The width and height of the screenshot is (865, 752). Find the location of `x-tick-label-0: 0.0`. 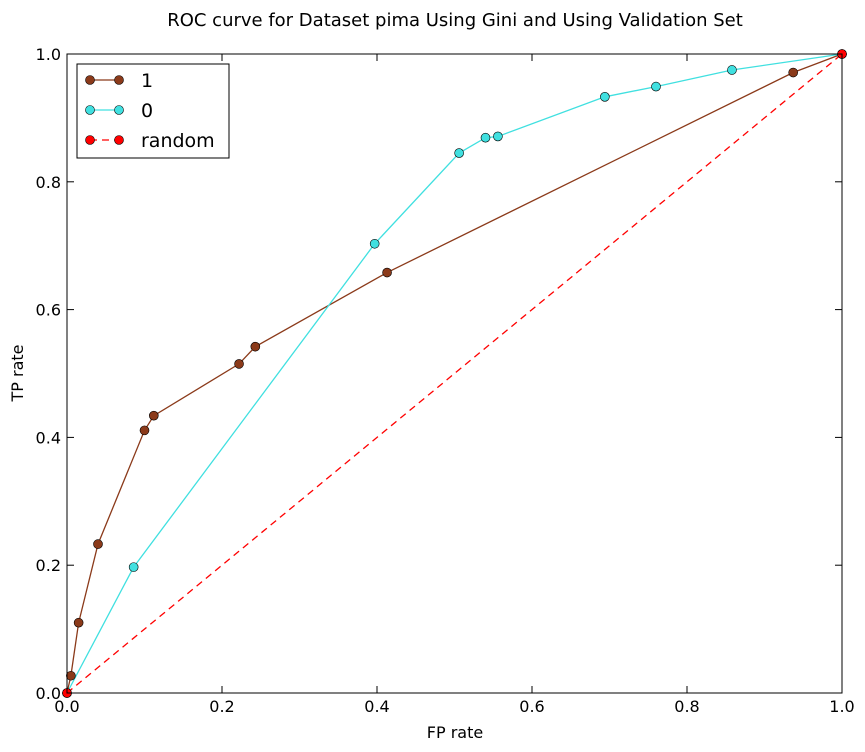

x-tick-label-0: 0.0 is located at coordinates (66, 706).